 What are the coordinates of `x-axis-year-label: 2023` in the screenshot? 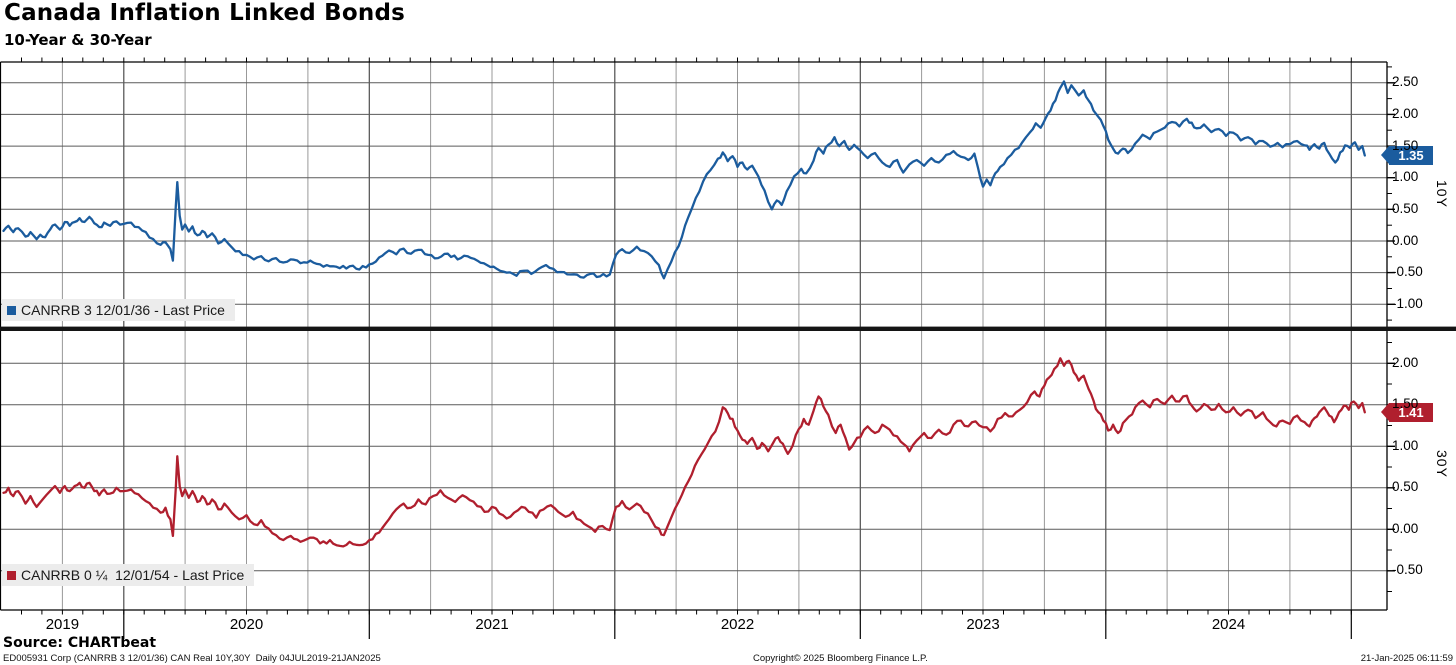 It's located at (983, 624).